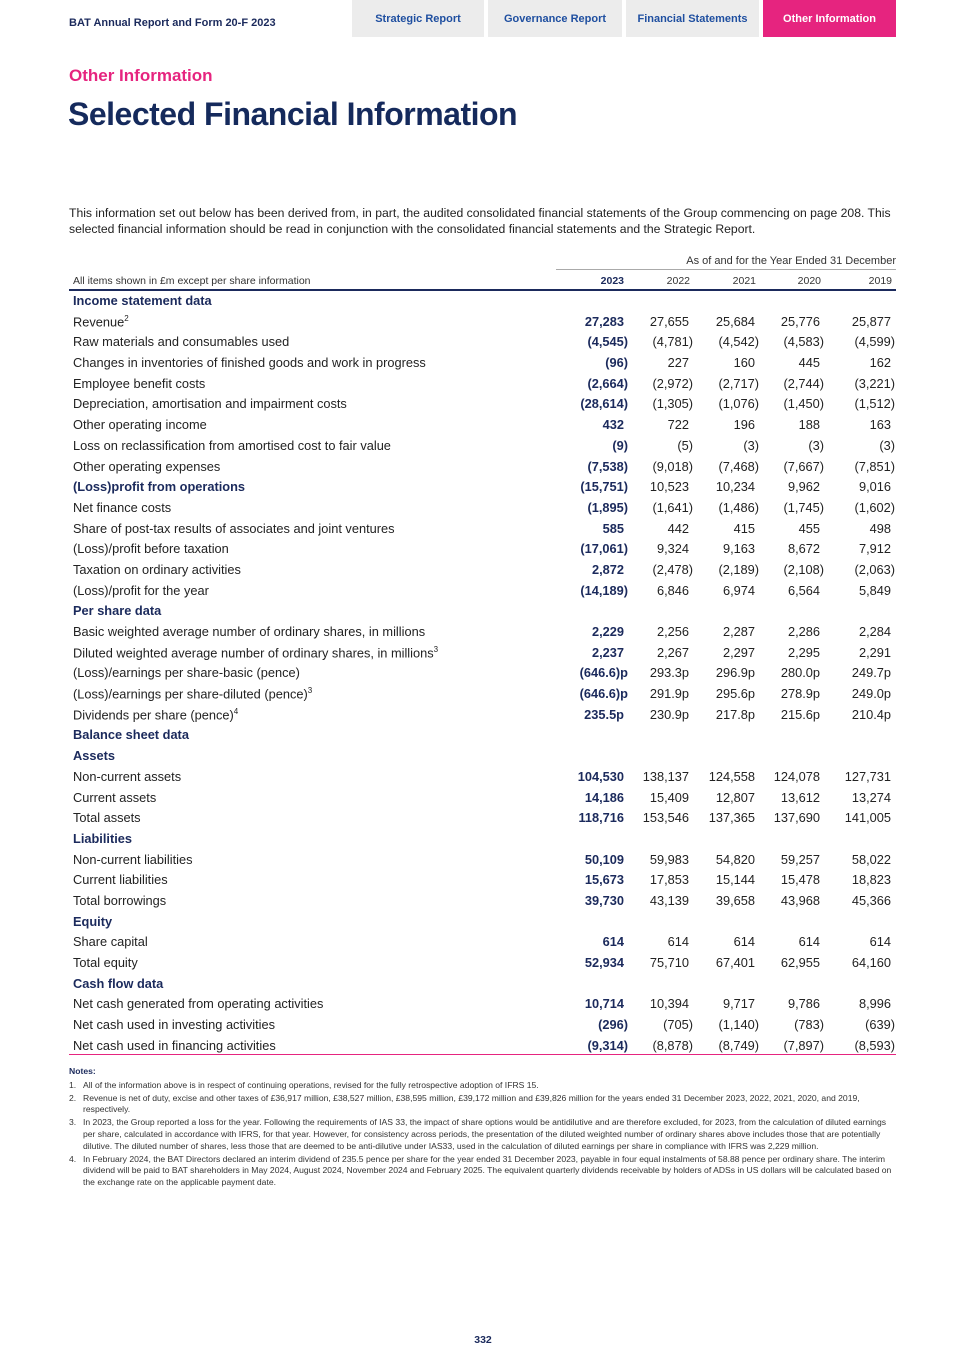 This screenshot has height=1365, width=966. What do you see at coordinates (607, 569) in the screenshot?
I see `cell-2023: 2,872` at bounding box center [607, 569].